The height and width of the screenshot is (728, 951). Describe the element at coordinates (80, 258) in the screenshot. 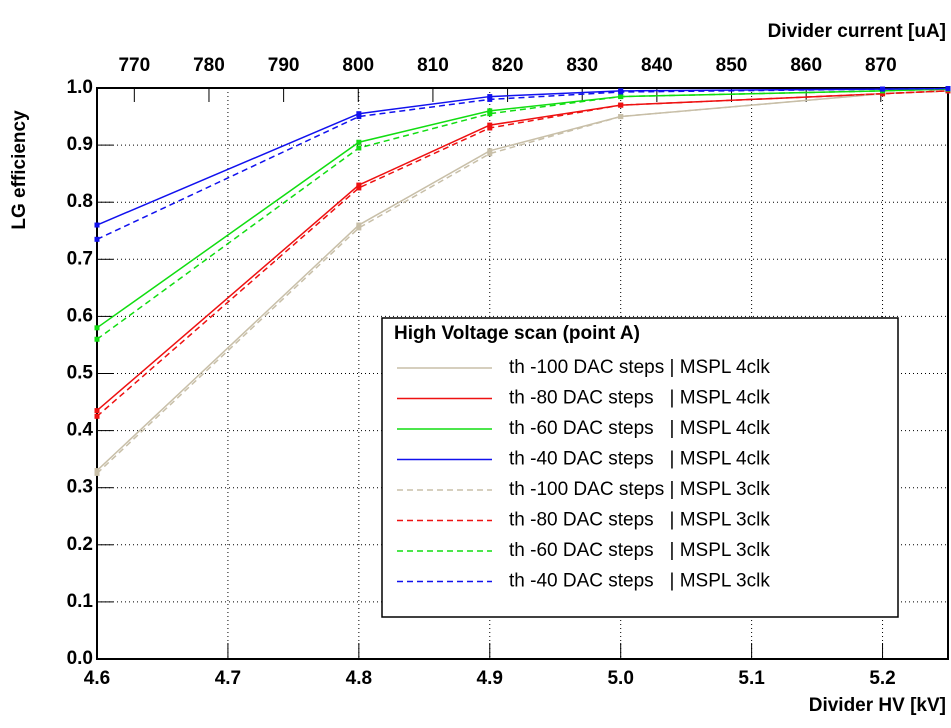

I see `y-tick-label: 0.7` at that location.